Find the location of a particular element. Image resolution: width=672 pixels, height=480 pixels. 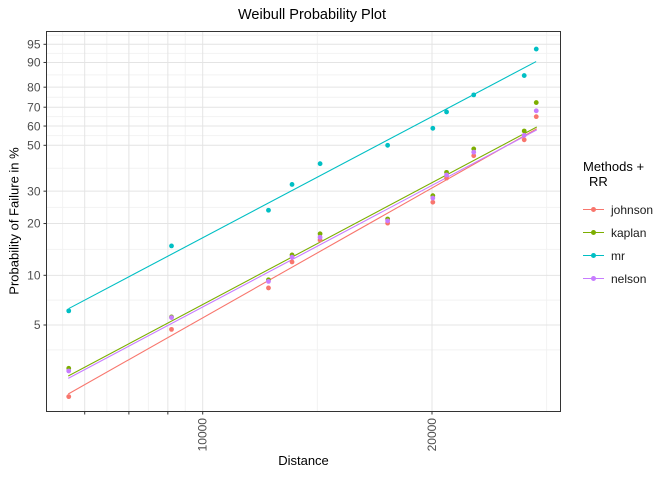

legend: Methods + RR johnson kaplan mr nelson is located at coordinates (615, 224).